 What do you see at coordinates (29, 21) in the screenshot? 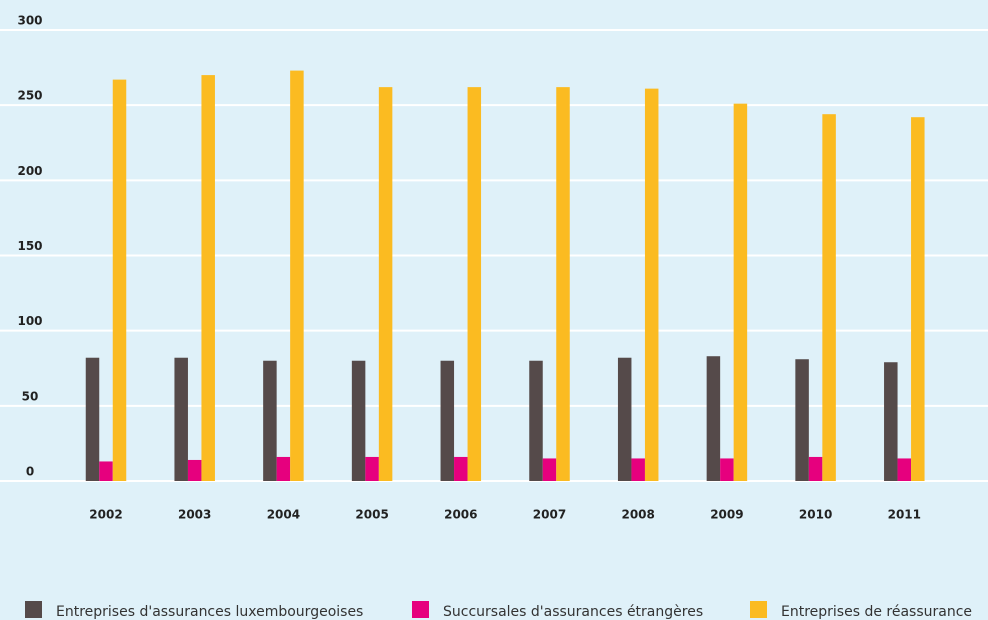
I see `y-tick-label: 300` at bounding box center [29, 21].